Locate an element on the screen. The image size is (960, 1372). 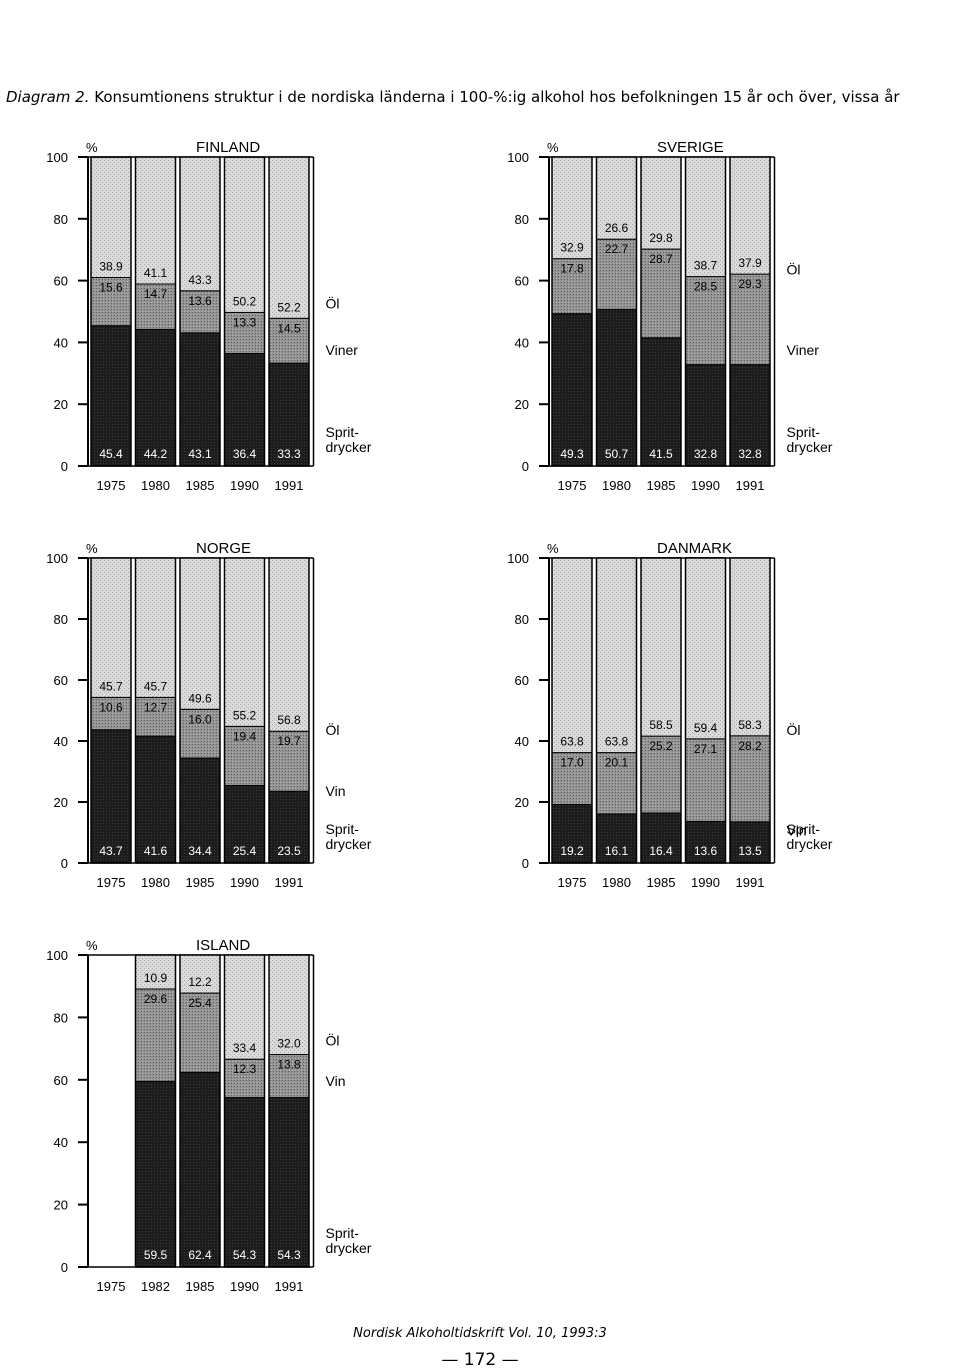
data-label: 16.4 is located at coordinates (661, 851).